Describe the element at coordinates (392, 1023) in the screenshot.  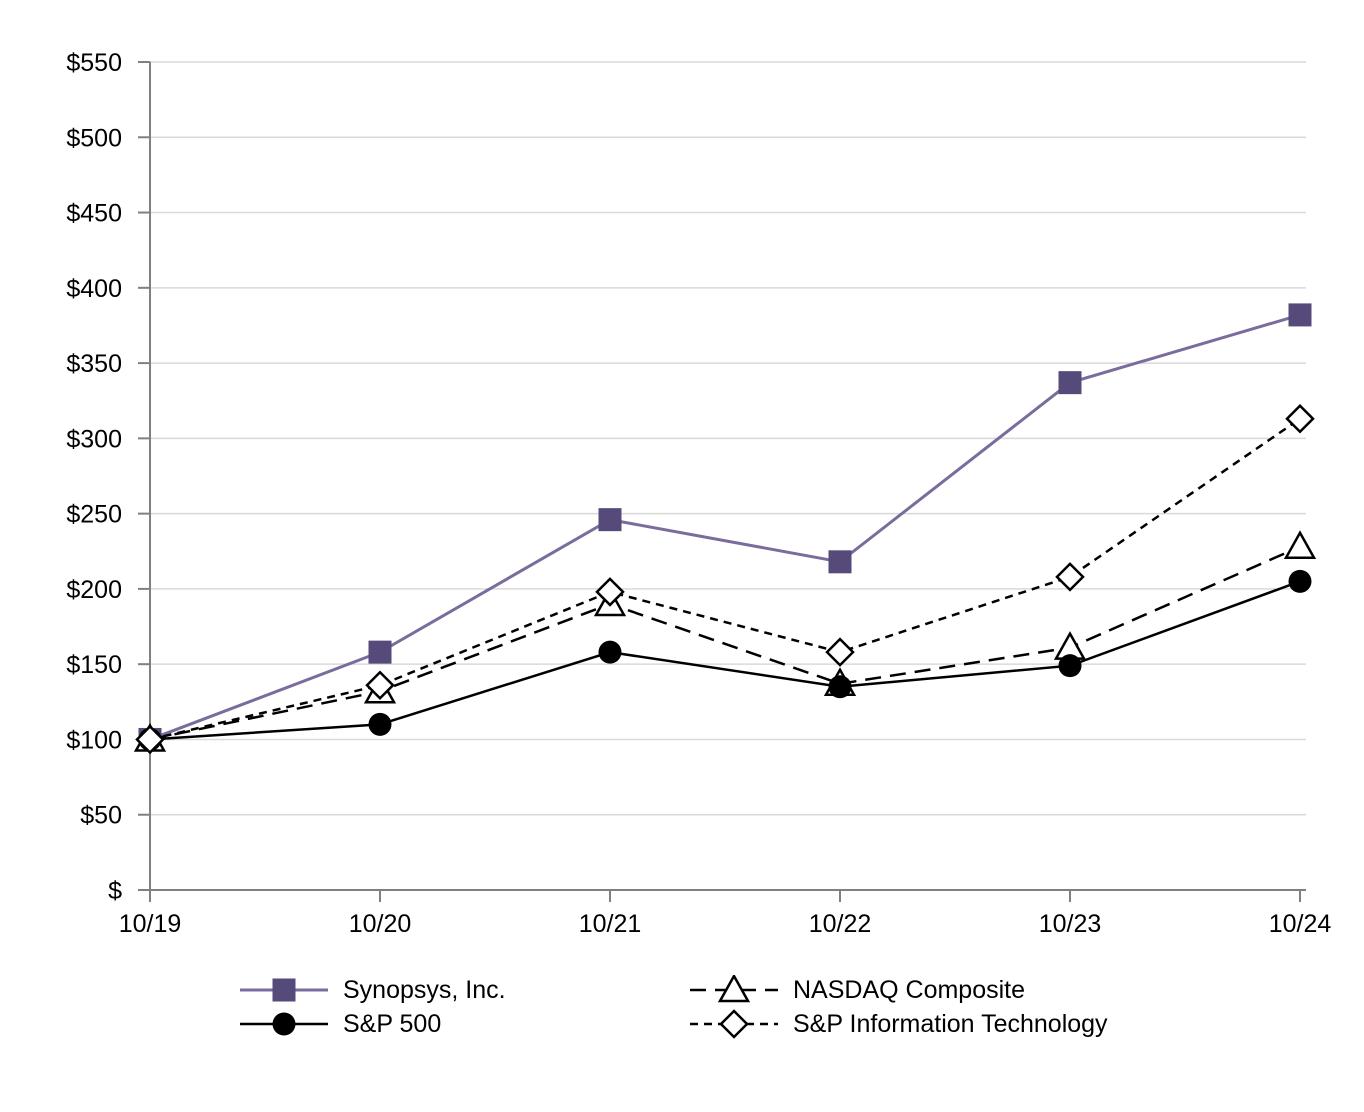
I see `legend-label-sp500: S&P 500` at that location.